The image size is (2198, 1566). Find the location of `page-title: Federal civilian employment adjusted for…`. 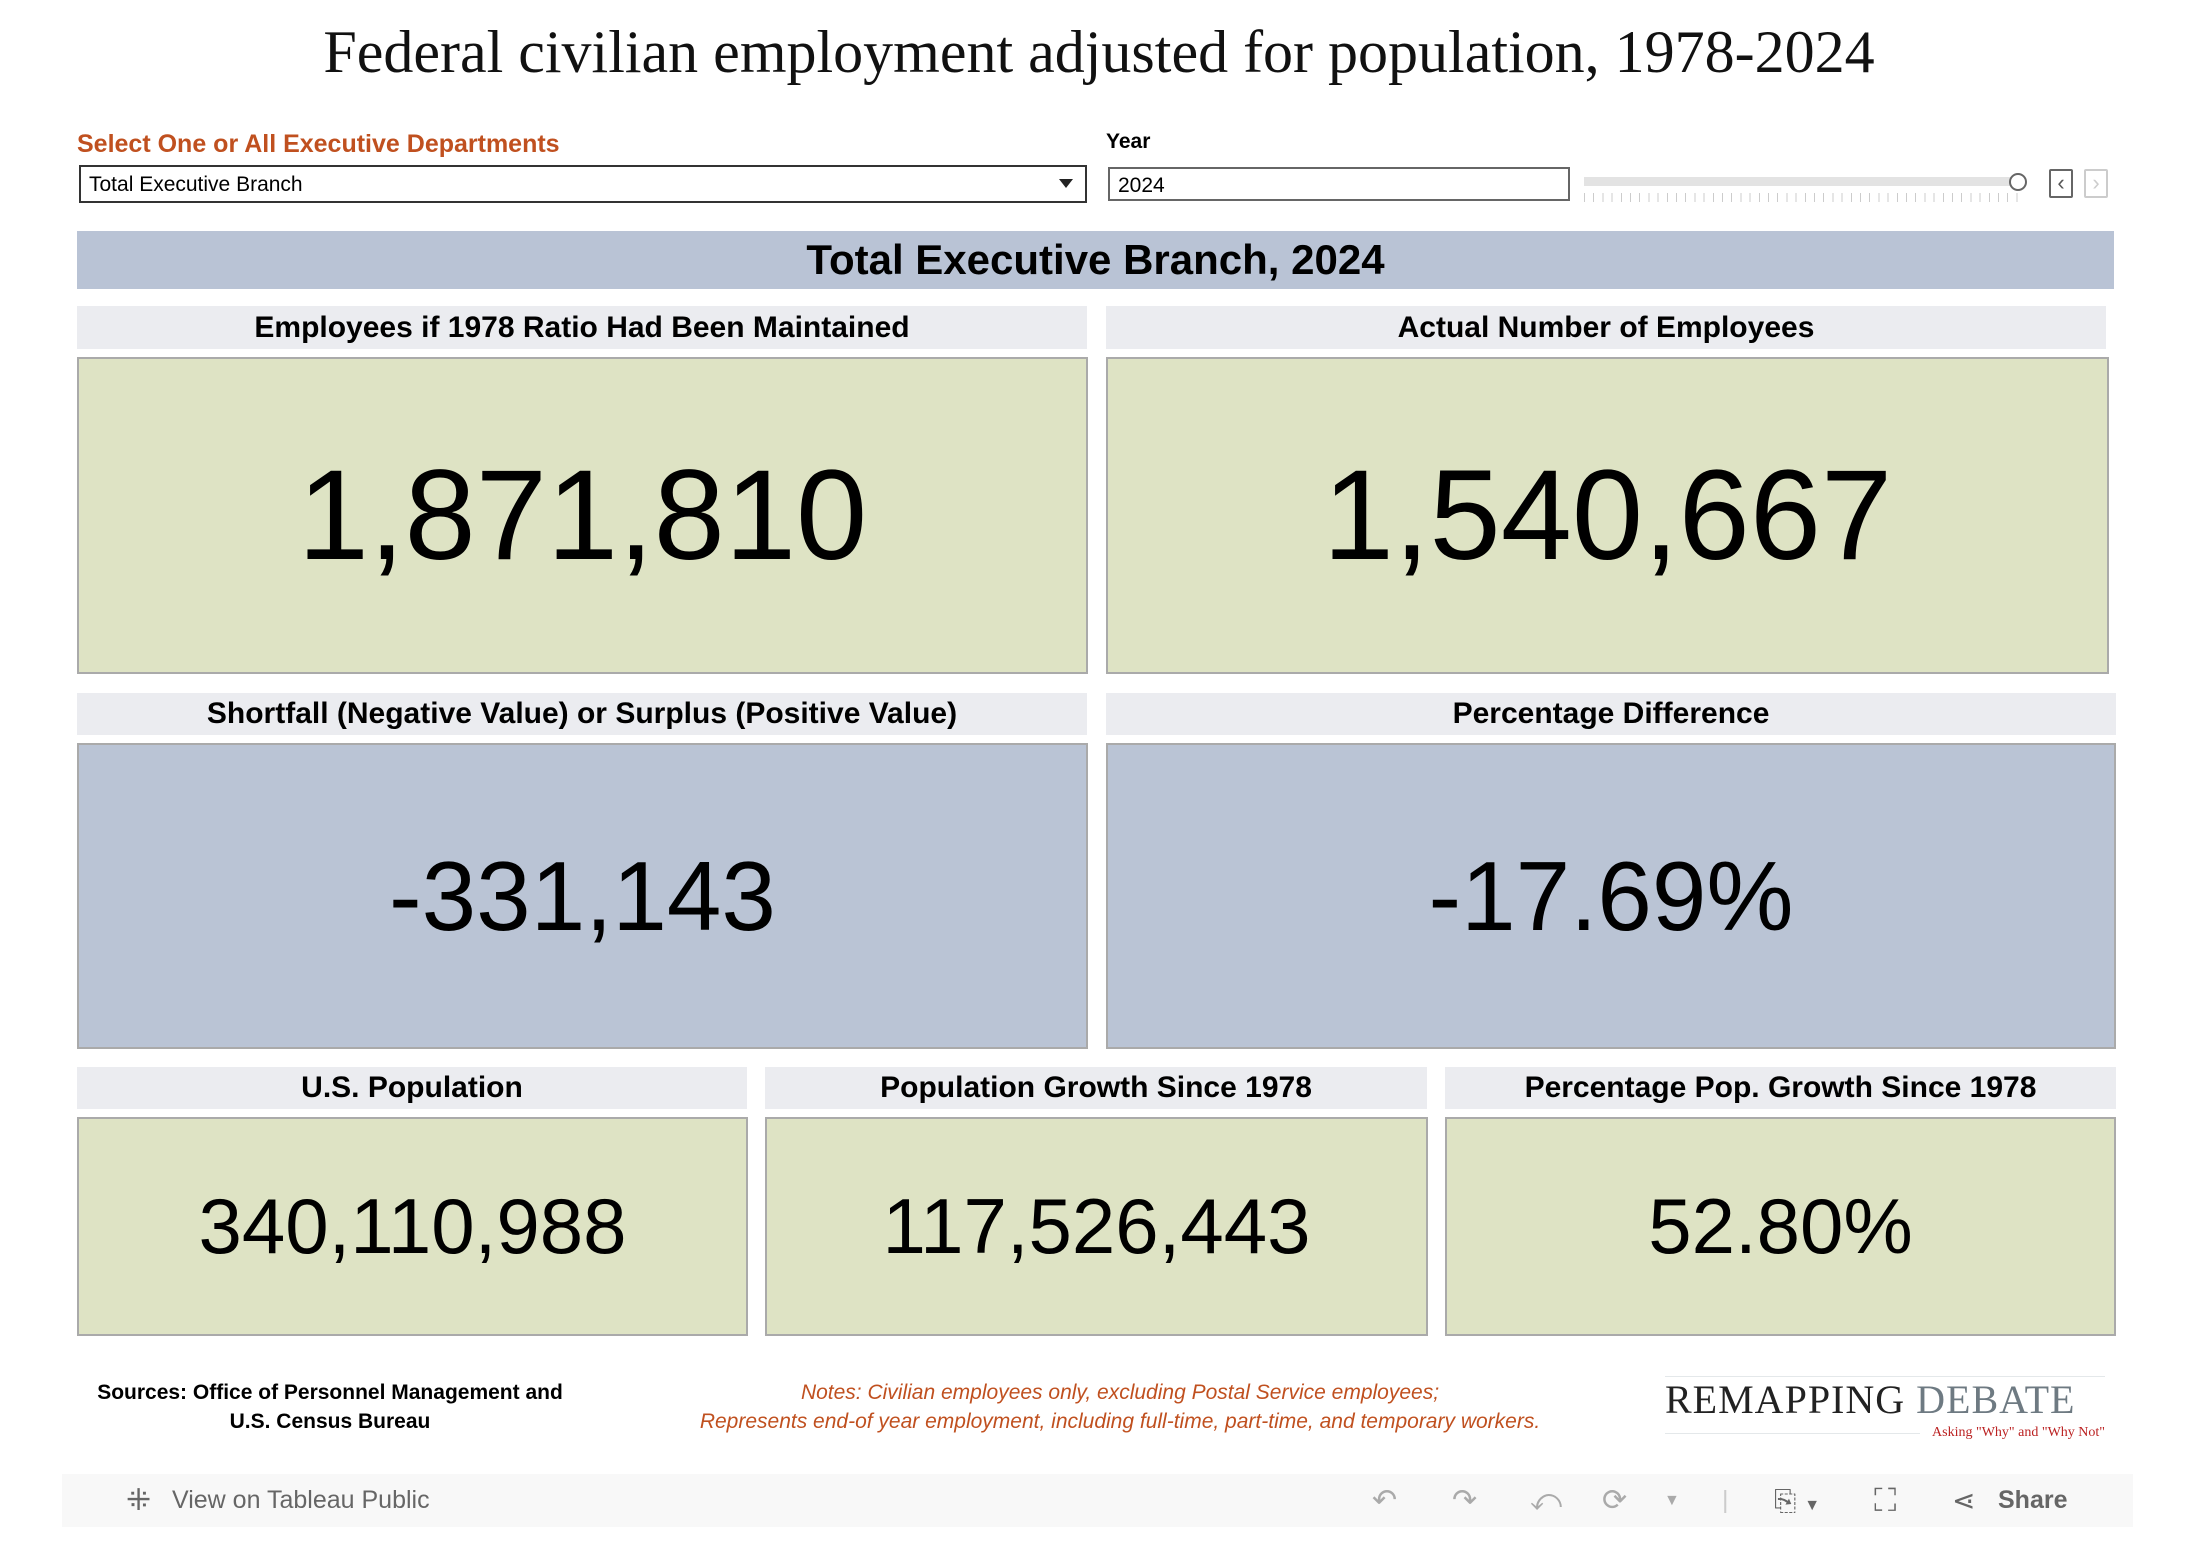

page-title: Federal civilian employment adjusted for… is located at coordinates (1099, 52).